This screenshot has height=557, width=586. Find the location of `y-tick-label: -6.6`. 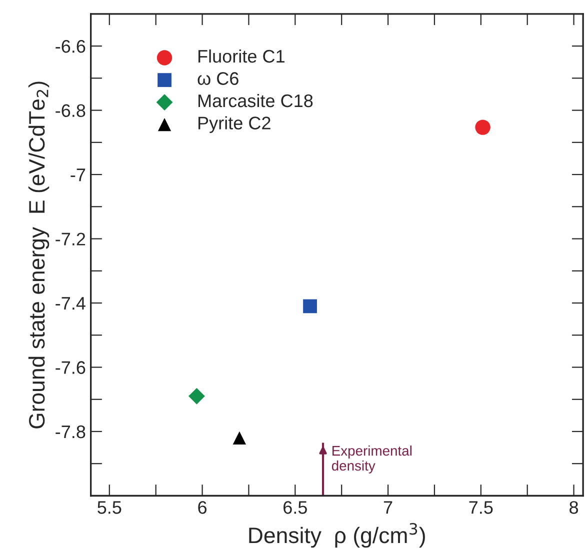

y-tick-label: -6.6 is located at coordinates (71, 46).